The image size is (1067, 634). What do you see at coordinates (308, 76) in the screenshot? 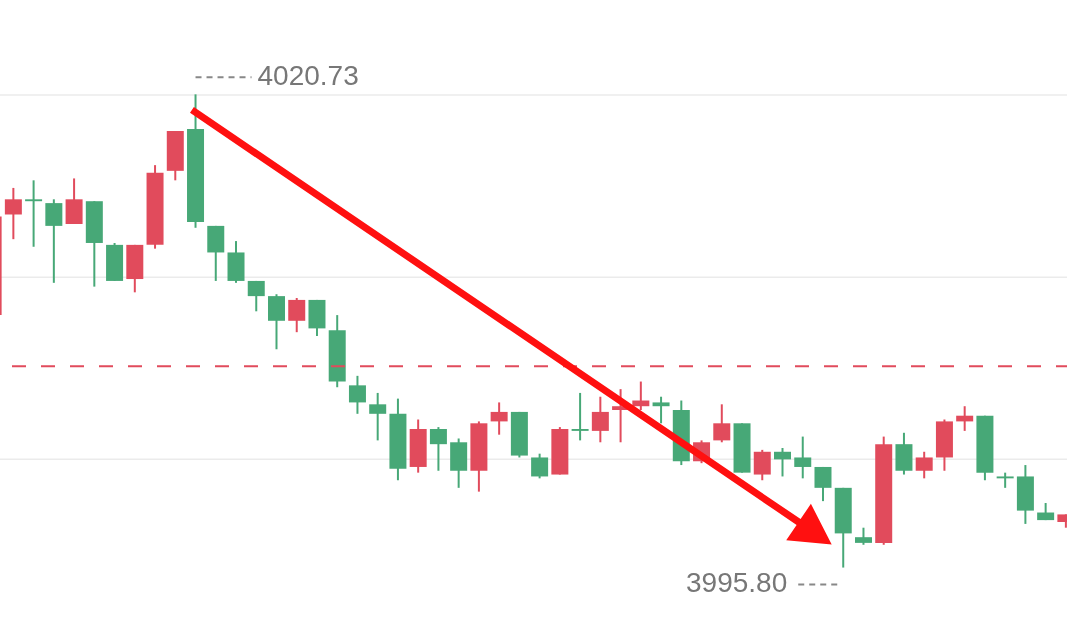
I see `annotation: 4020.73` at bounding box center [308, 76].